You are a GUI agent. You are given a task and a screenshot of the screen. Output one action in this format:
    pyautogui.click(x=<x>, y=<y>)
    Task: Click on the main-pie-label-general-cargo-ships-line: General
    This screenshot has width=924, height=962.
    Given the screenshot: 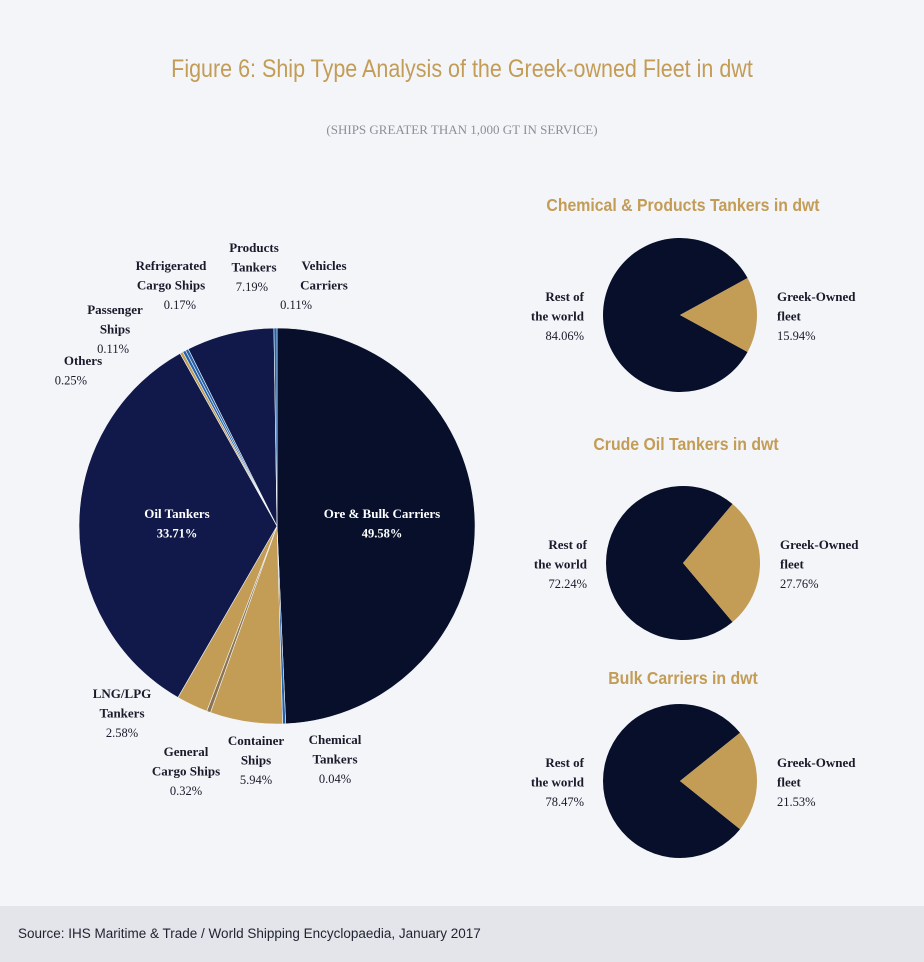 What is the action you would take?
    pyautogui.click(x=186, y=751)
    